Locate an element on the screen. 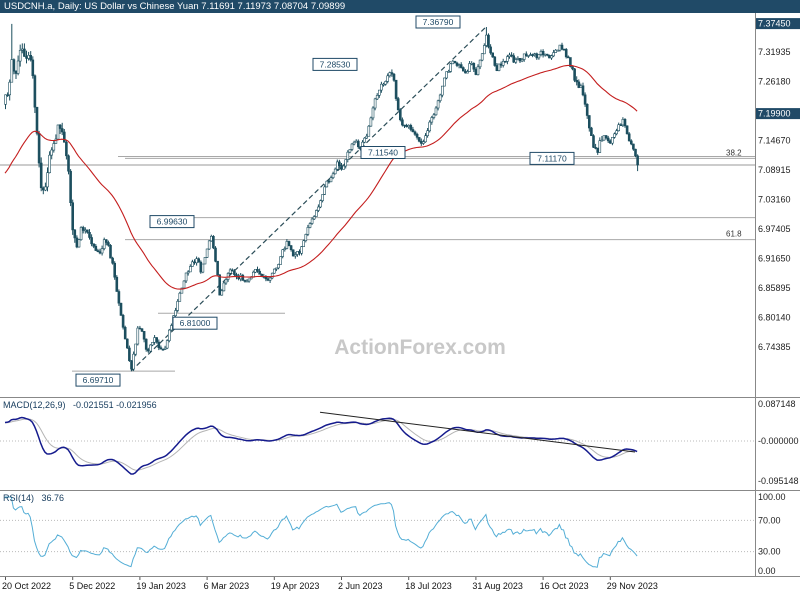 Image resolution: width=800 pixels, height=600 pixels. price-label-text: 7.11540 is located at coordinates (383, 153).